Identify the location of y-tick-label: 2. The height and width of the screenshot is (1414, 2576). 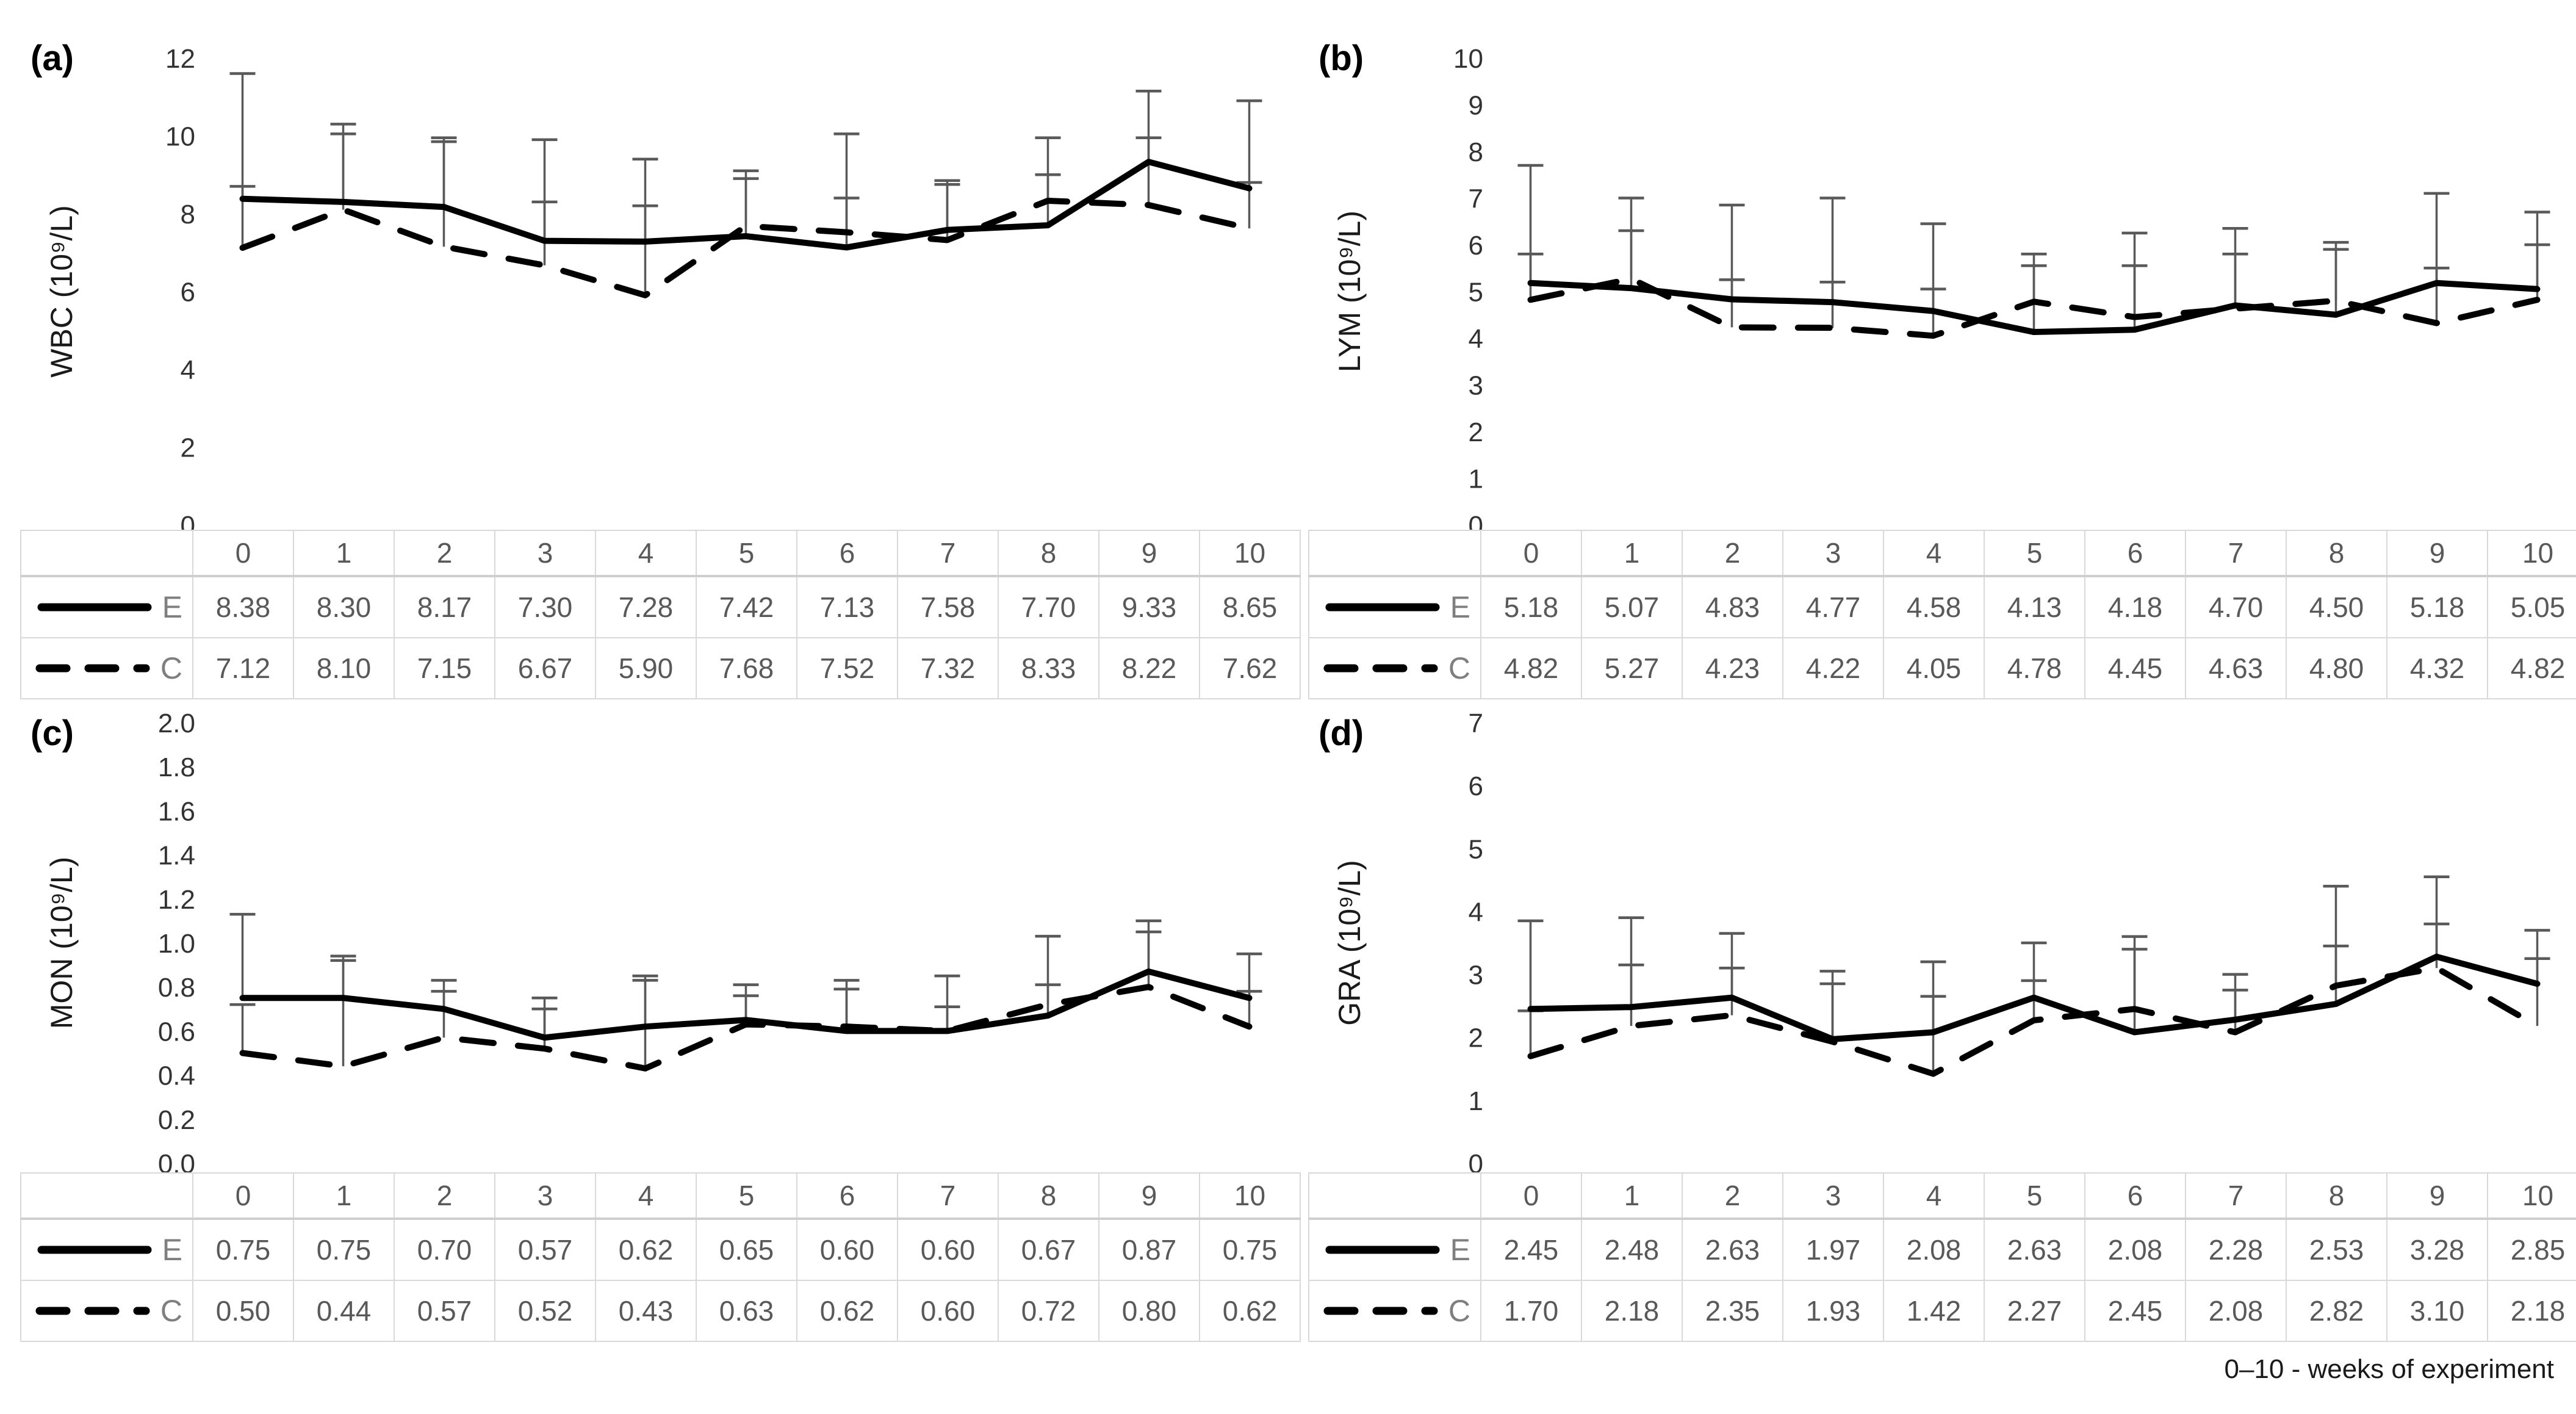
(188, 448).